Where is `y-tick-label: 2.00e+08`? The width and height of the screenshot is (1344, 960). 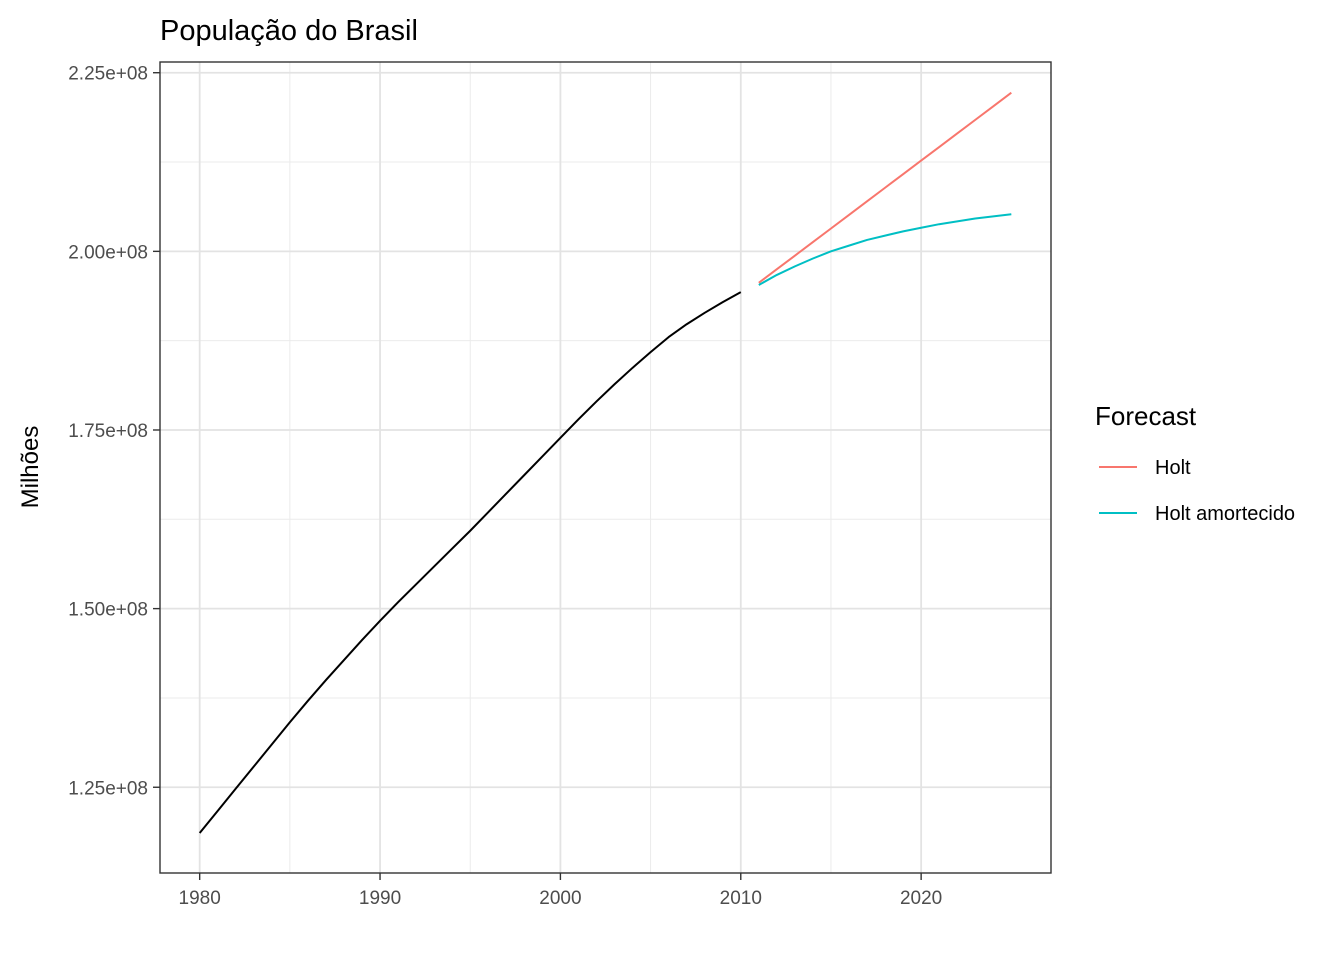 y-tick-label: 2.00e+08 is located at coordinates (108, 252).